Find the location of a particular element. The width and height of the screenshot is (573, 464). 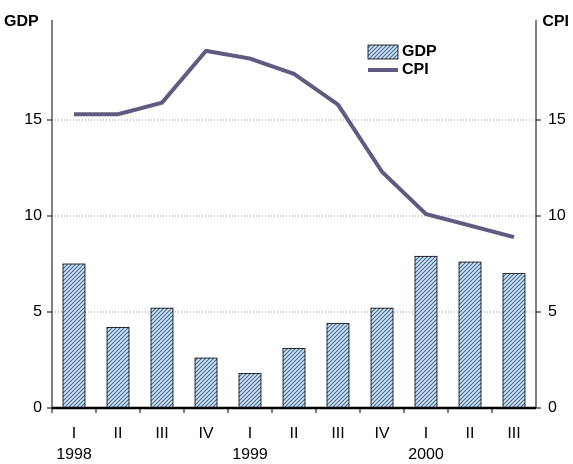

y-tick-label: 15 is located at coordinates (33, 119).